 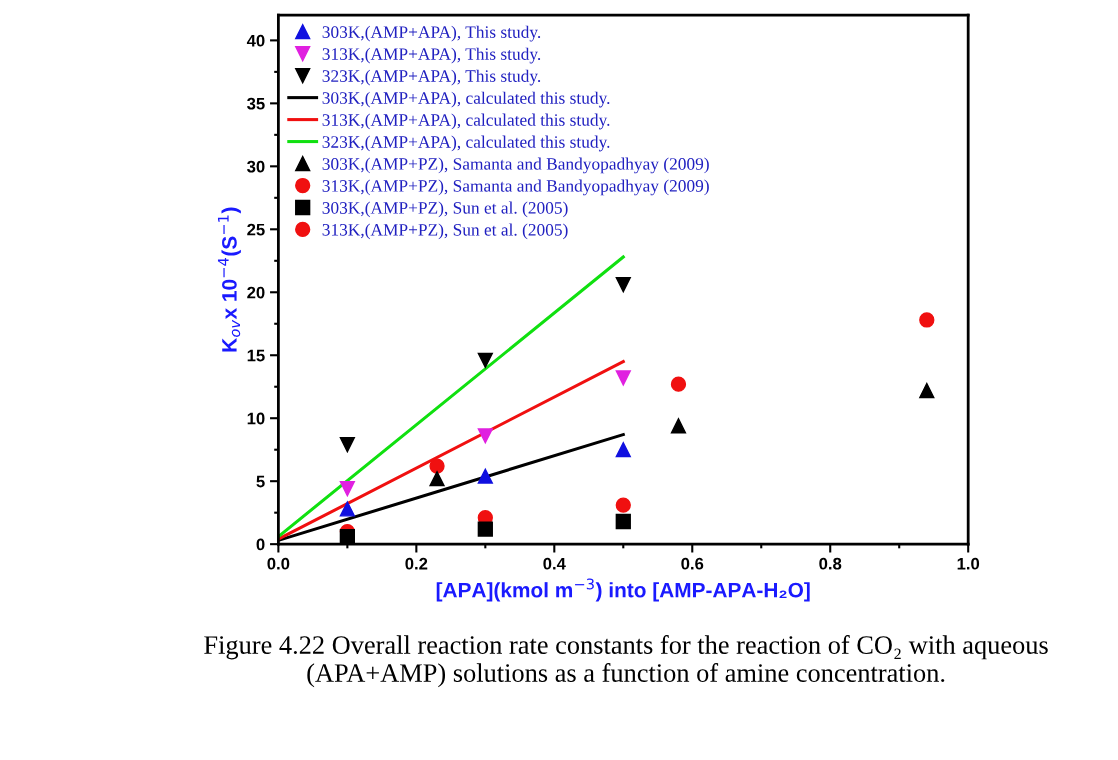 I want to click on legend-label: 313K,(AMP+APA), This study., so click(x=431, y=55).